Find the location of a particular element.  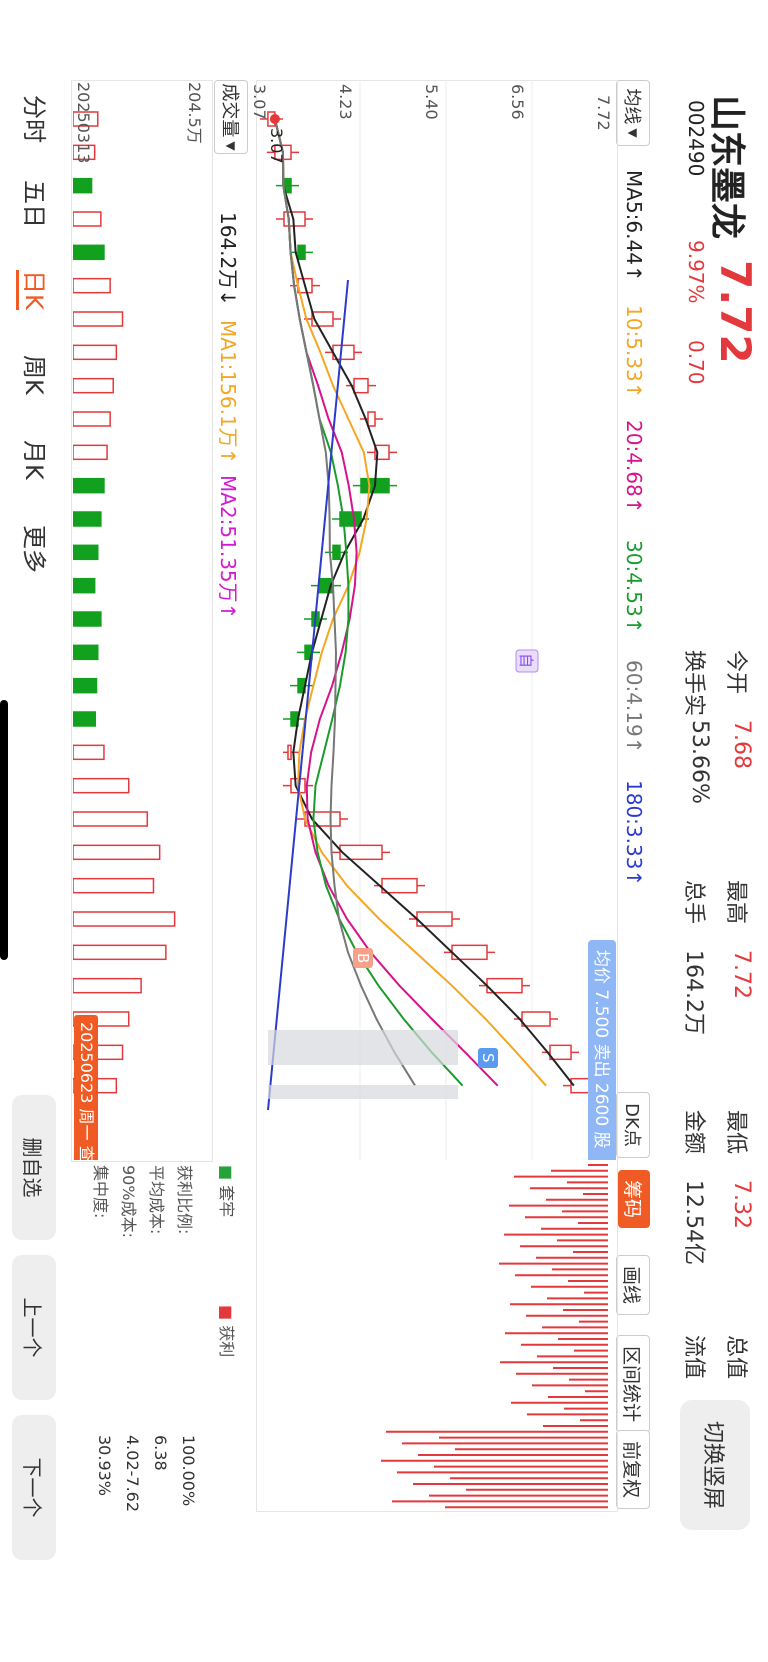

price-label: 3.07 is located at coordinates (259, 102).